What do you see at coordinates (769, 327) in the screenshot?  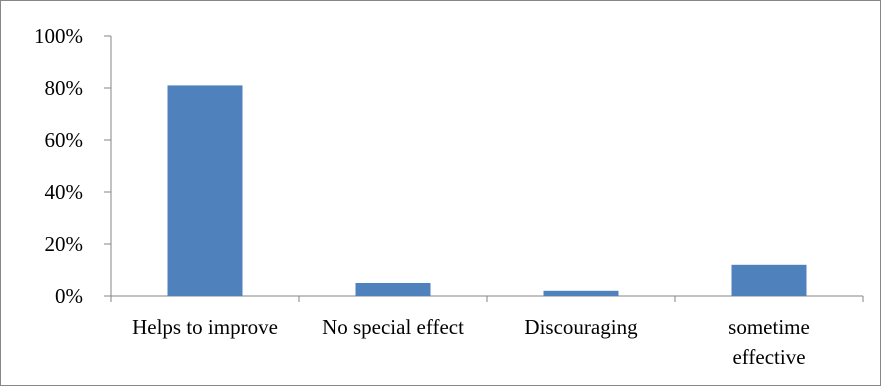 I see `x-category-label: sometime` at bounding box center [769, 327].